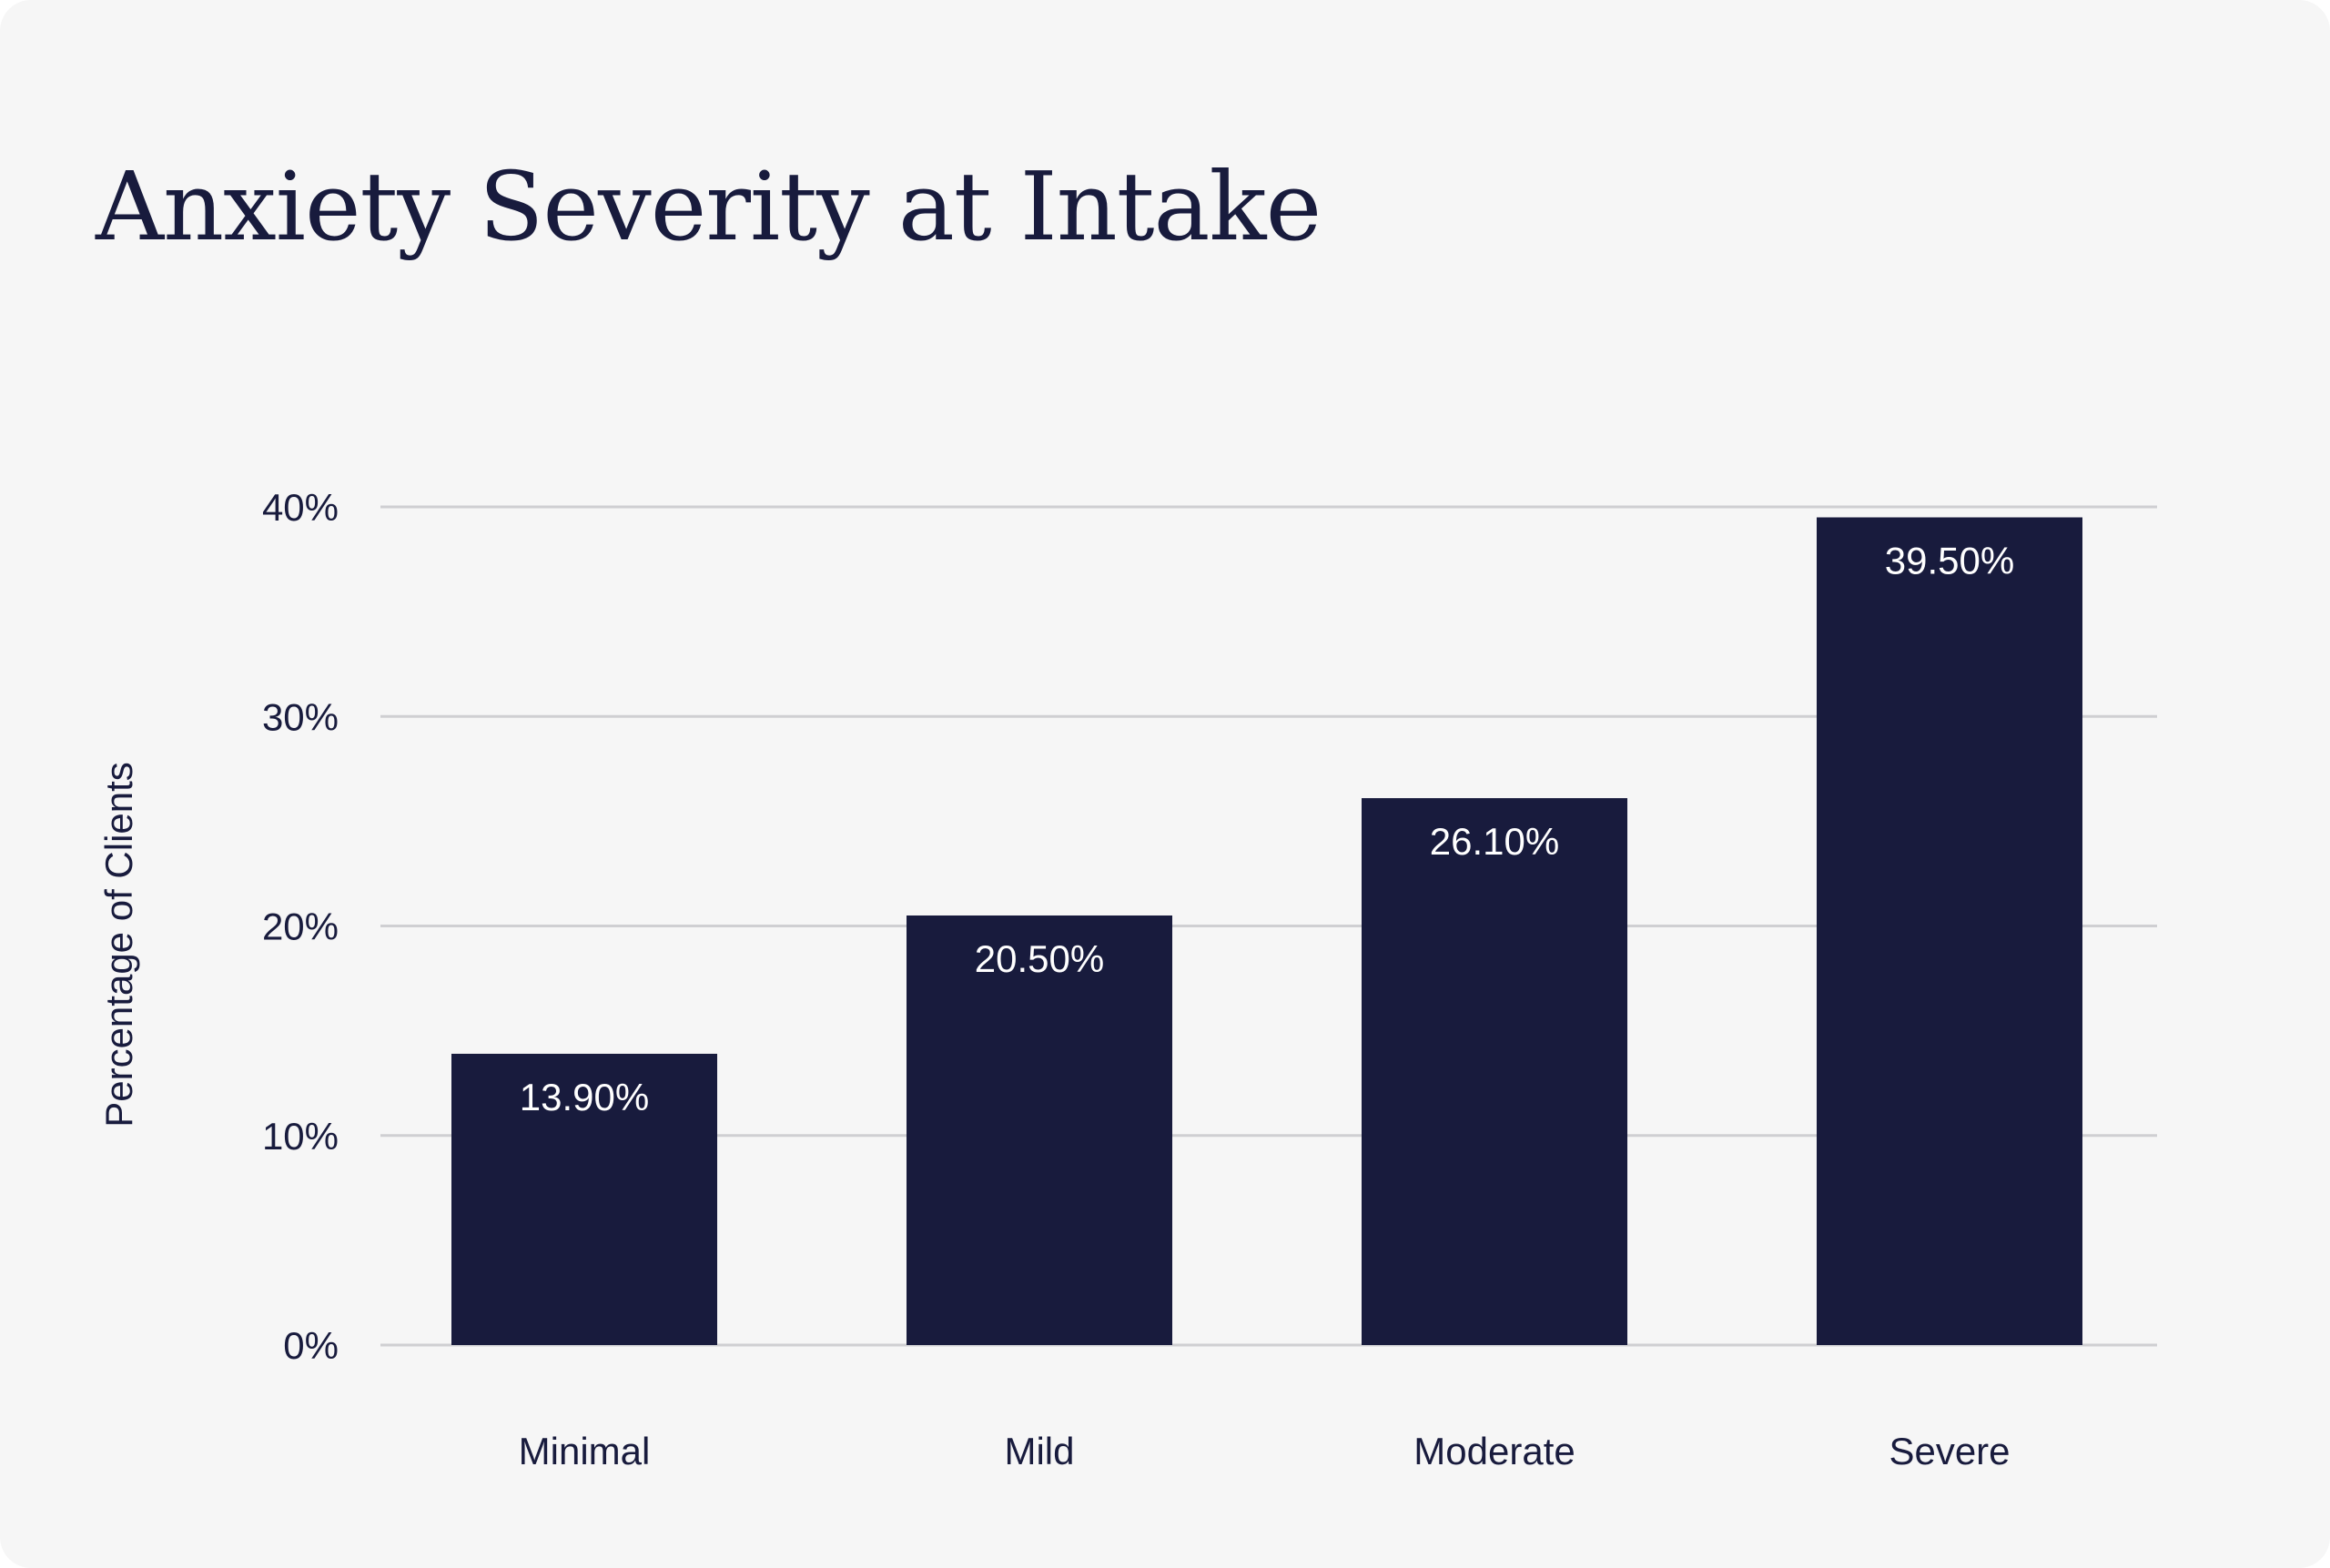 The width and height of the screenshot is (2330, 1568). What do you see at coordinates (300, 1136) in the screenshot?
I see `y-tick-label: 10%` at bounding box center [300, 1136].